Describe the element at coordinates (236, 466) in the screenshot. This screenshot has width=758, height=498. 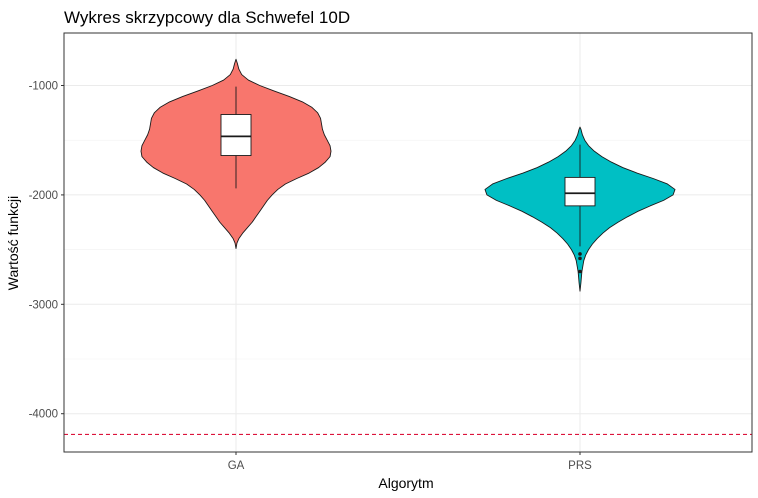
I see `x-tick-label: GA` at that location.